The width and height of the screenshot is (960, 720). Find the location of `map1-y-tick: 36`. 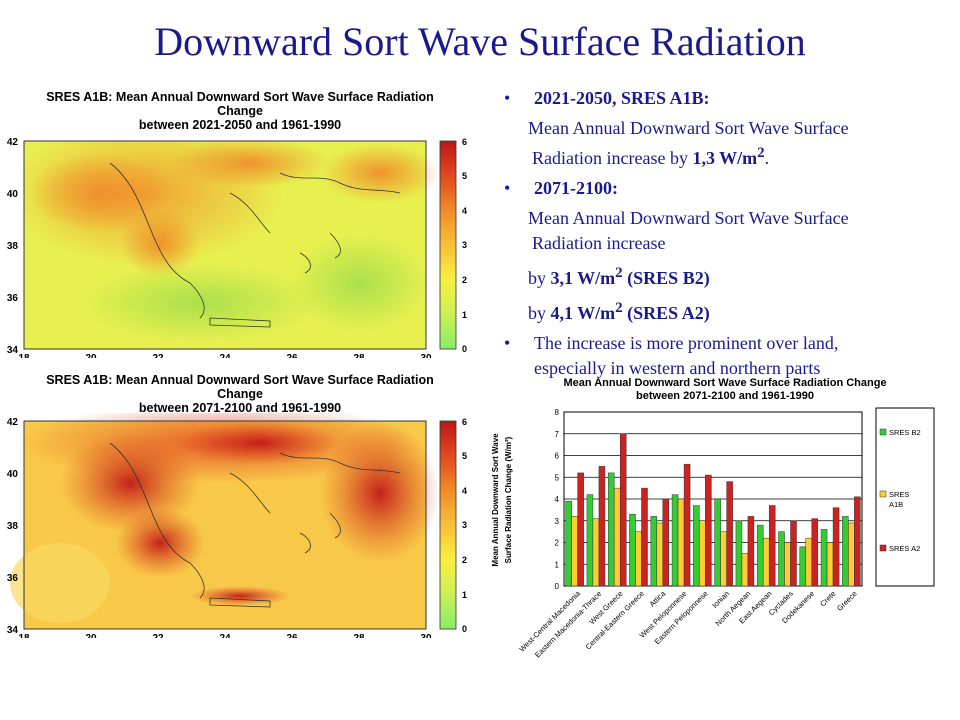

map1-y-tick: 36 is located at coordinates (13, 298).